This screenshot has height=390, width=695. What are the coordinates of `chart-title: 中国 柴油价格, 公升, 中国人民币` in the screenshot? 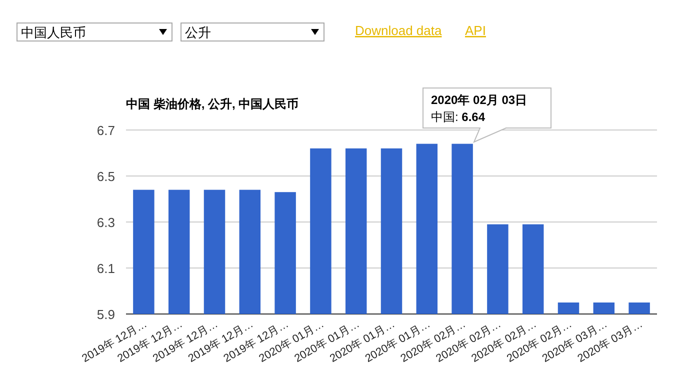 It's located at (212, 104).